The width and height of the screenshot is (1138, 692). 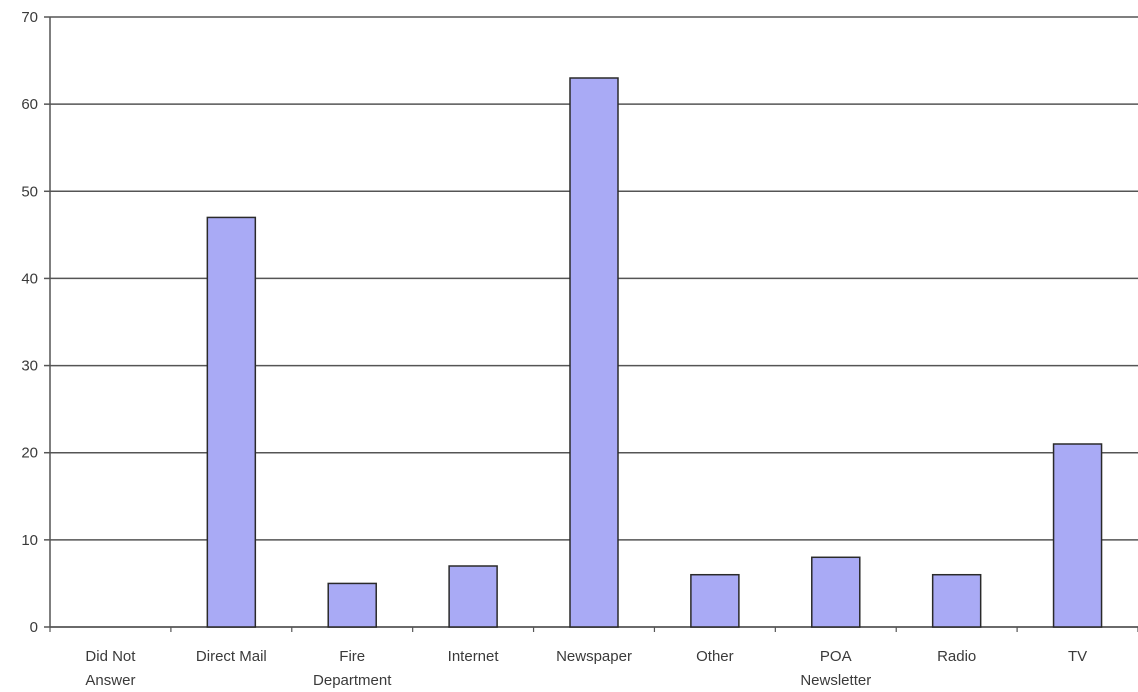 What do you see at coordinates (835, 680) in the screenshot?
I see `x-tick-label: Newsletter` at bounding box center [835, 680].